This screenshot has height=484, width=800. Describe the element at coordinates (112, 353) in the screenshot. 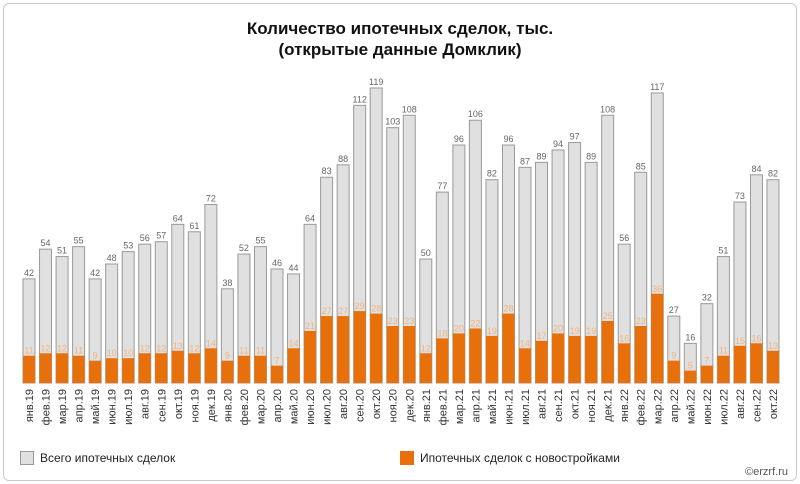

I see `data-label-new: 10` at that location.